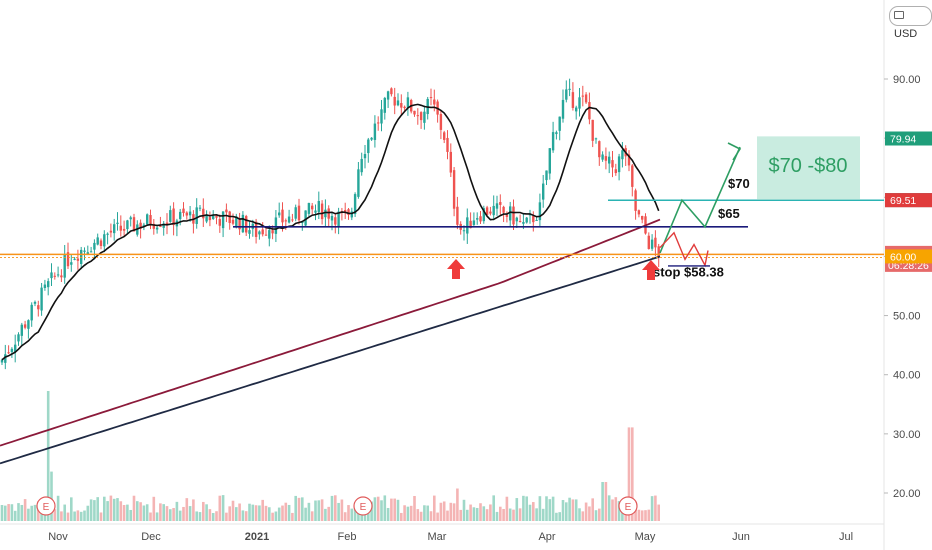 The image size is (932, 550). What do you see at coordinates (910, 23) in the screenshot?
I see `currency-badge: USD` at bounding box center [910, 23].